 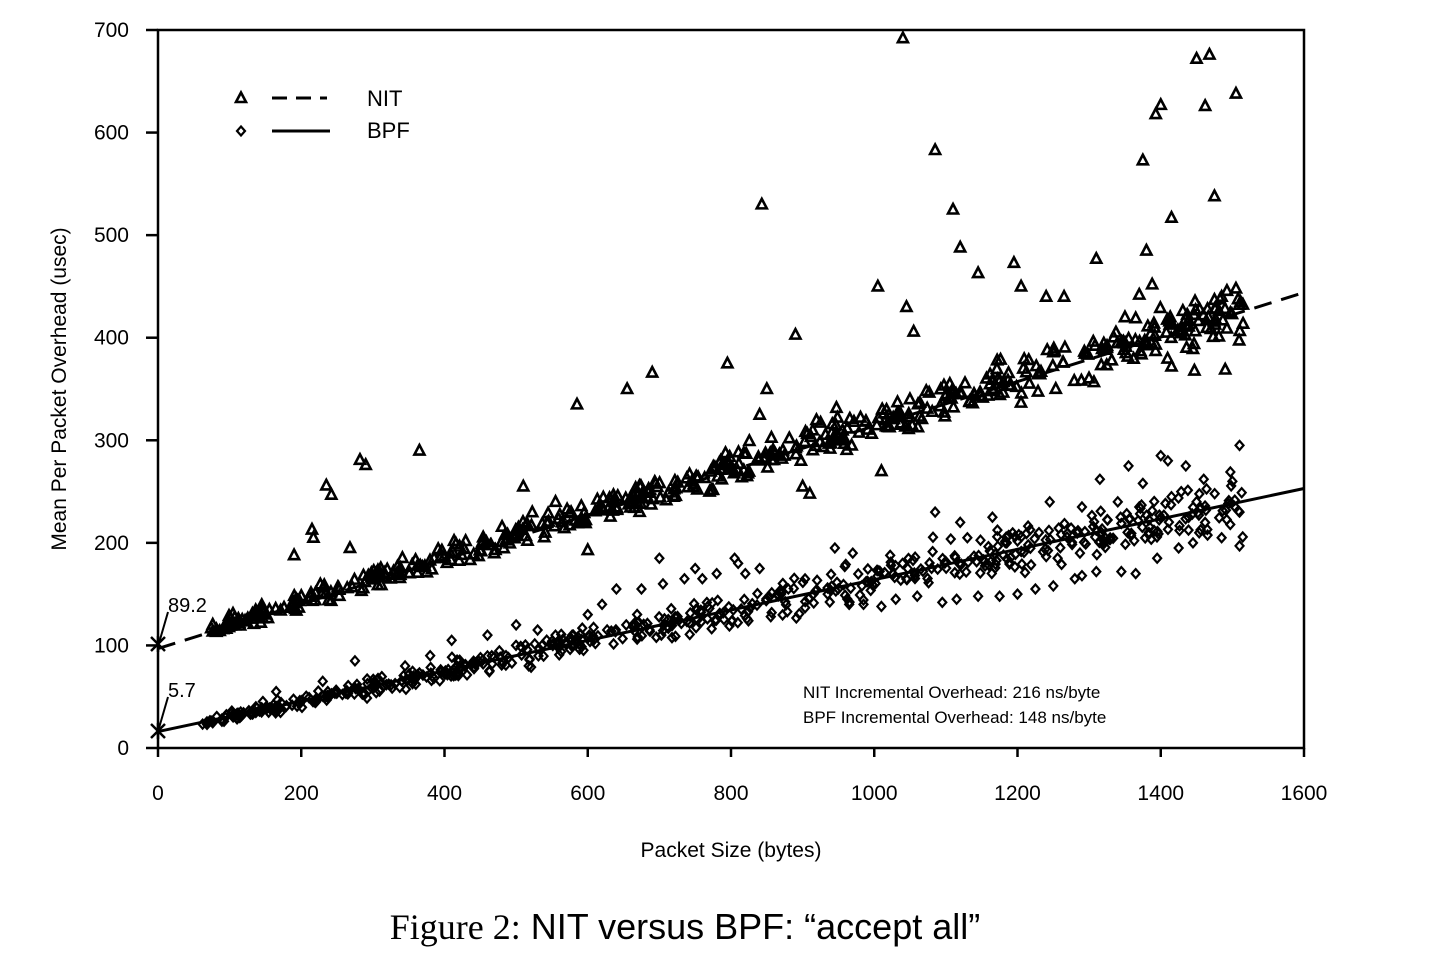 What do you see at coordinates (241, 131) in the screenshot?
I see `legend-bpf-marker` at bounding box center [241, 131].